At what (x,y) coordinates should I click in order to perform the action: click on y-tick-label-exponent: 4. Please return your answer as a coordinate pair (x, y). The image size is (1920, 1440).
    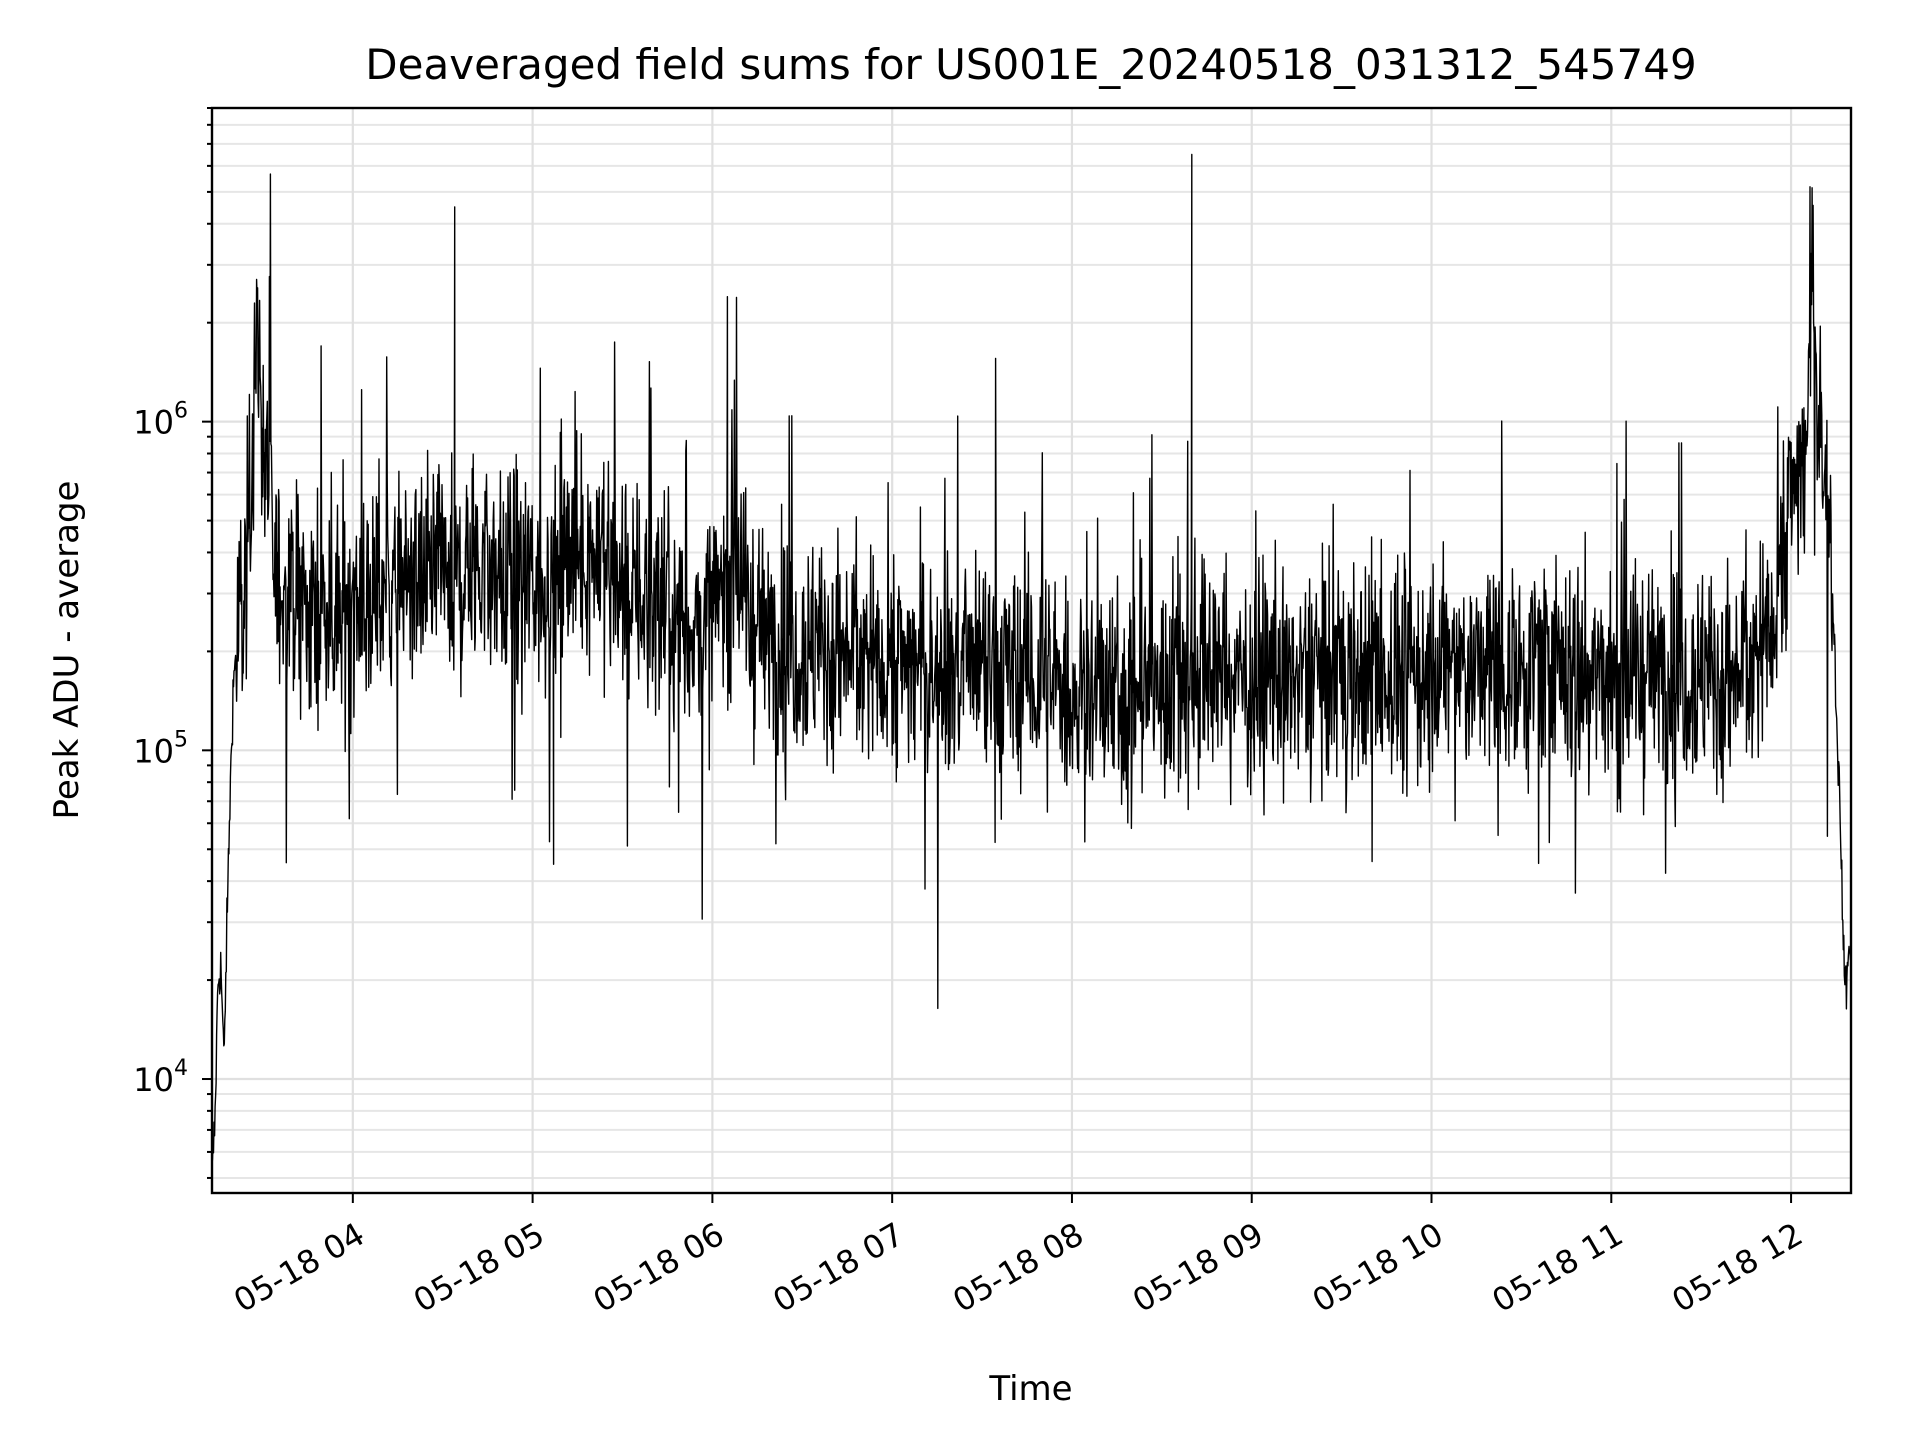
    Looking at the image, I should click on (181, 1068).